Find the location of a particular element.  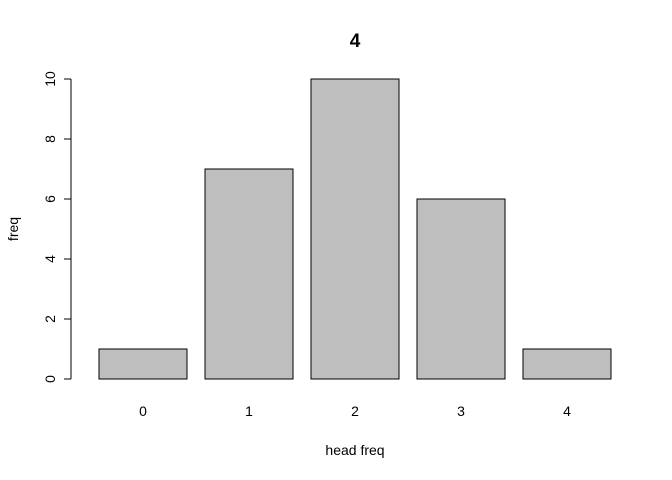

x-tick-label: 4 is located at coordinates (567, 411).